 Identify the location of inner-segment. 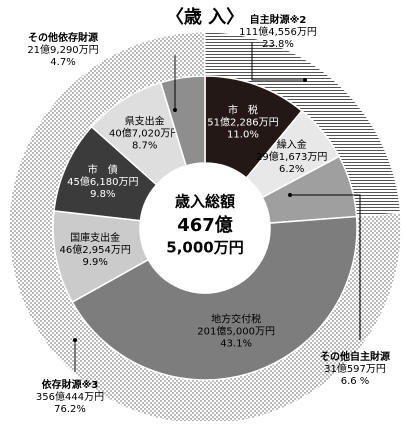
(182, 121).